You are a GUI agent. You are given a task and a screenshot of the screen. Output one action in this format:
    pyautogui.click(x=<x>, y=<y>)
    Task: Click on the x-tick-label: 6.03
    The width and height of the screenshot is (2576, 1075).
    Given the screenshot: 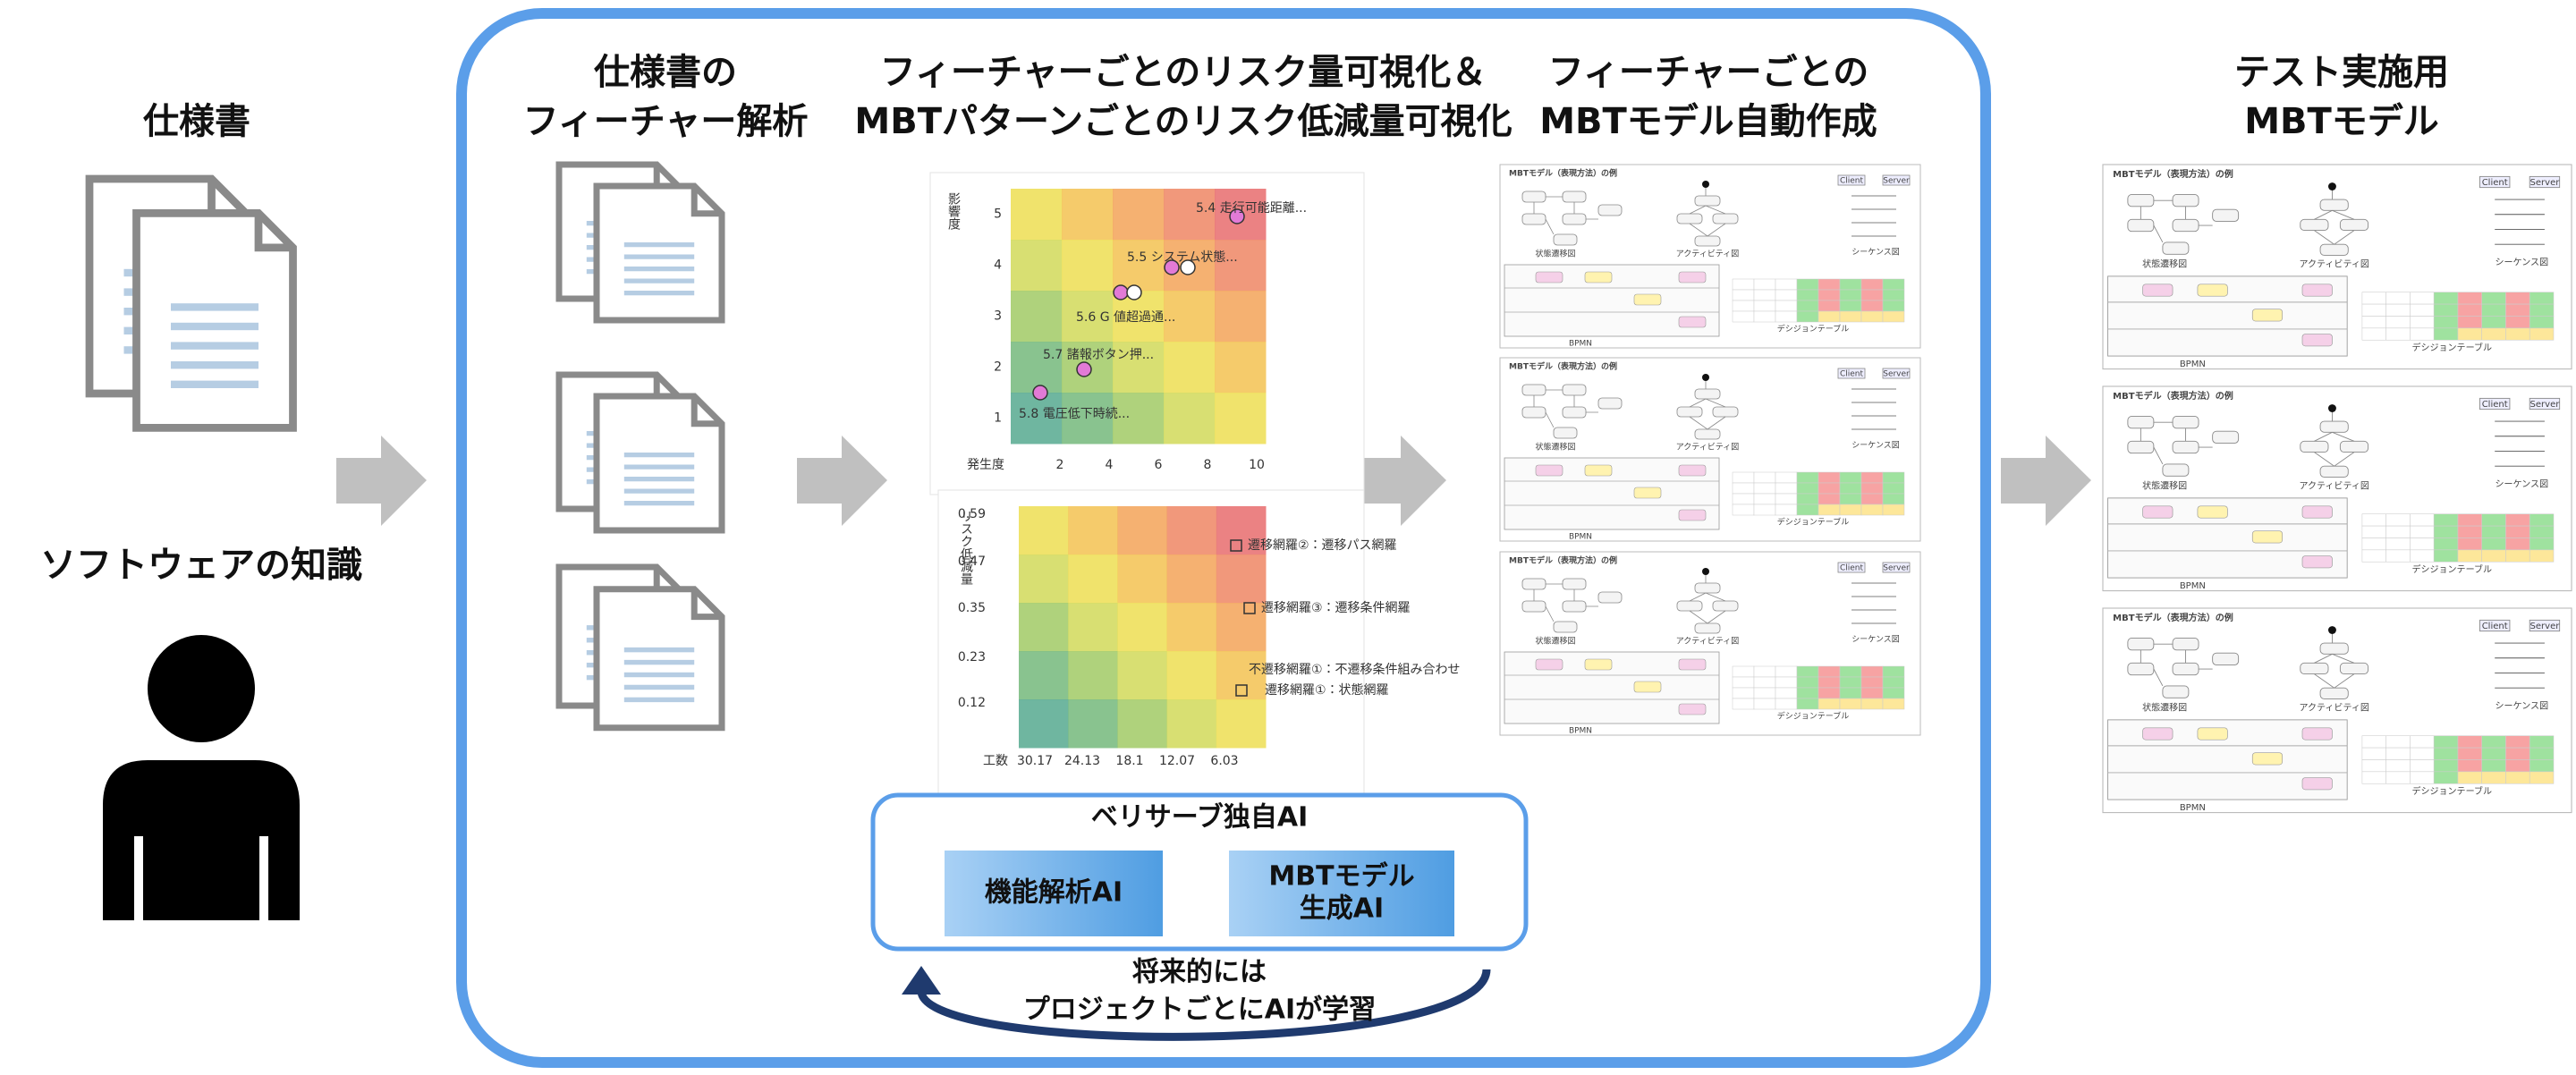 What is the action you would take?
    pyautogui.click(x=1224, y=761)
    